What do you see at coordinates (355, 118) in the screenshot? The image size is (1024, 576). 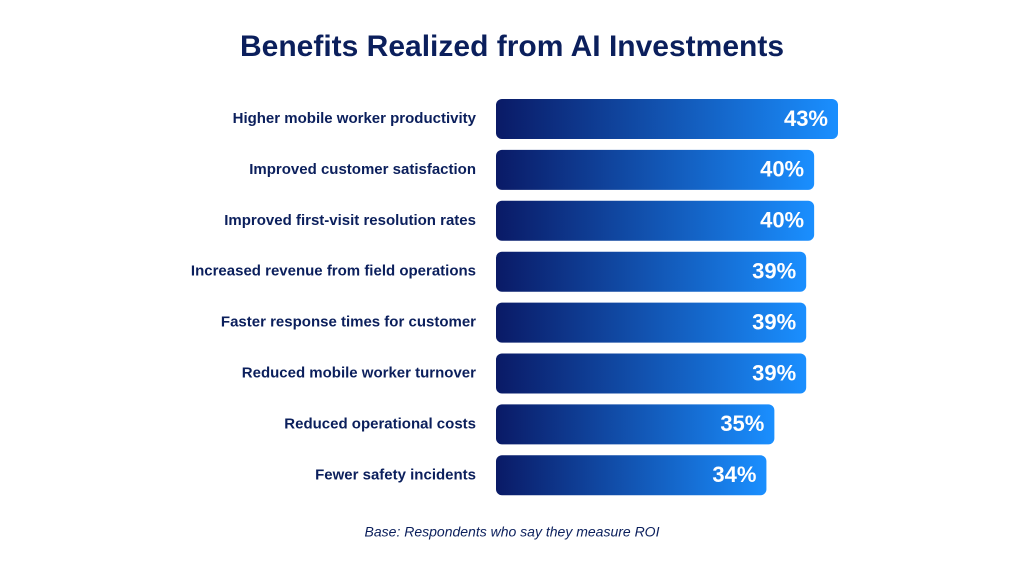 I see `category-label: Higher mobile worker productivity` at bounding box center [355, 118].